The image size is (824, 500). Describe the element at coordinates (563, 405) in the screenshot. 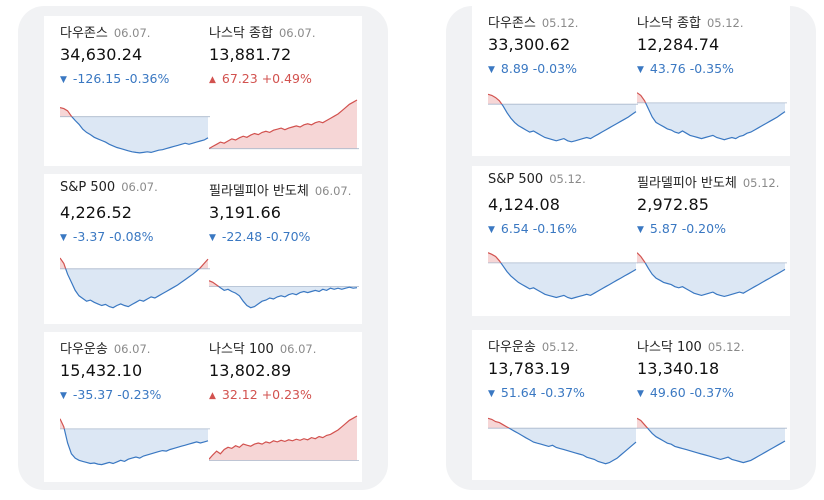

I see `index-card: 다우운송 05.12. 13,783.19 ▼ 51.64 -0.37%` at that location.